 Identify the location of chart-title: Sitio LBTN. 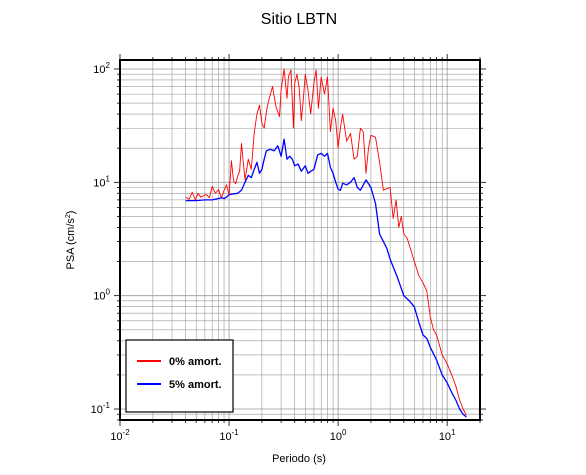
(299, 19).